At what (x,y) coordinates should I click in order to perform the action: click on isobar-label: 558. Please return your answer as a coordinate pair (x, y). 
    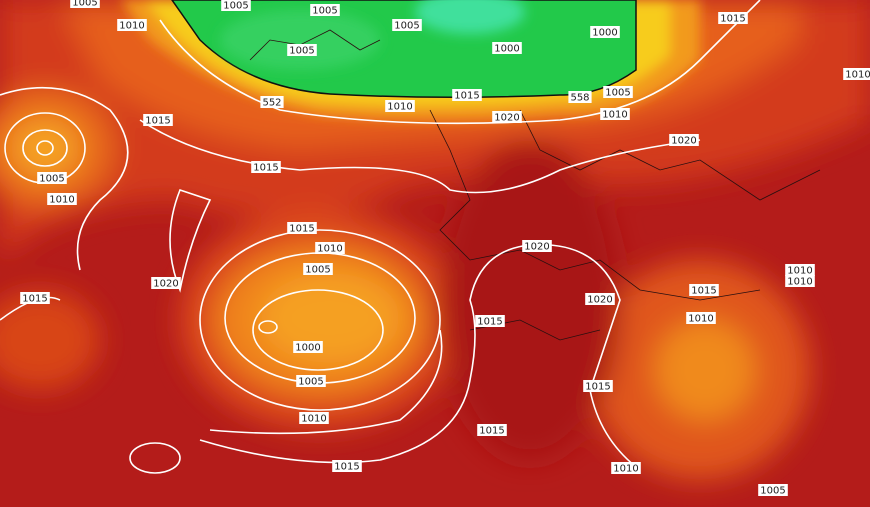
    Looking at the image, I should click on (579, 98).